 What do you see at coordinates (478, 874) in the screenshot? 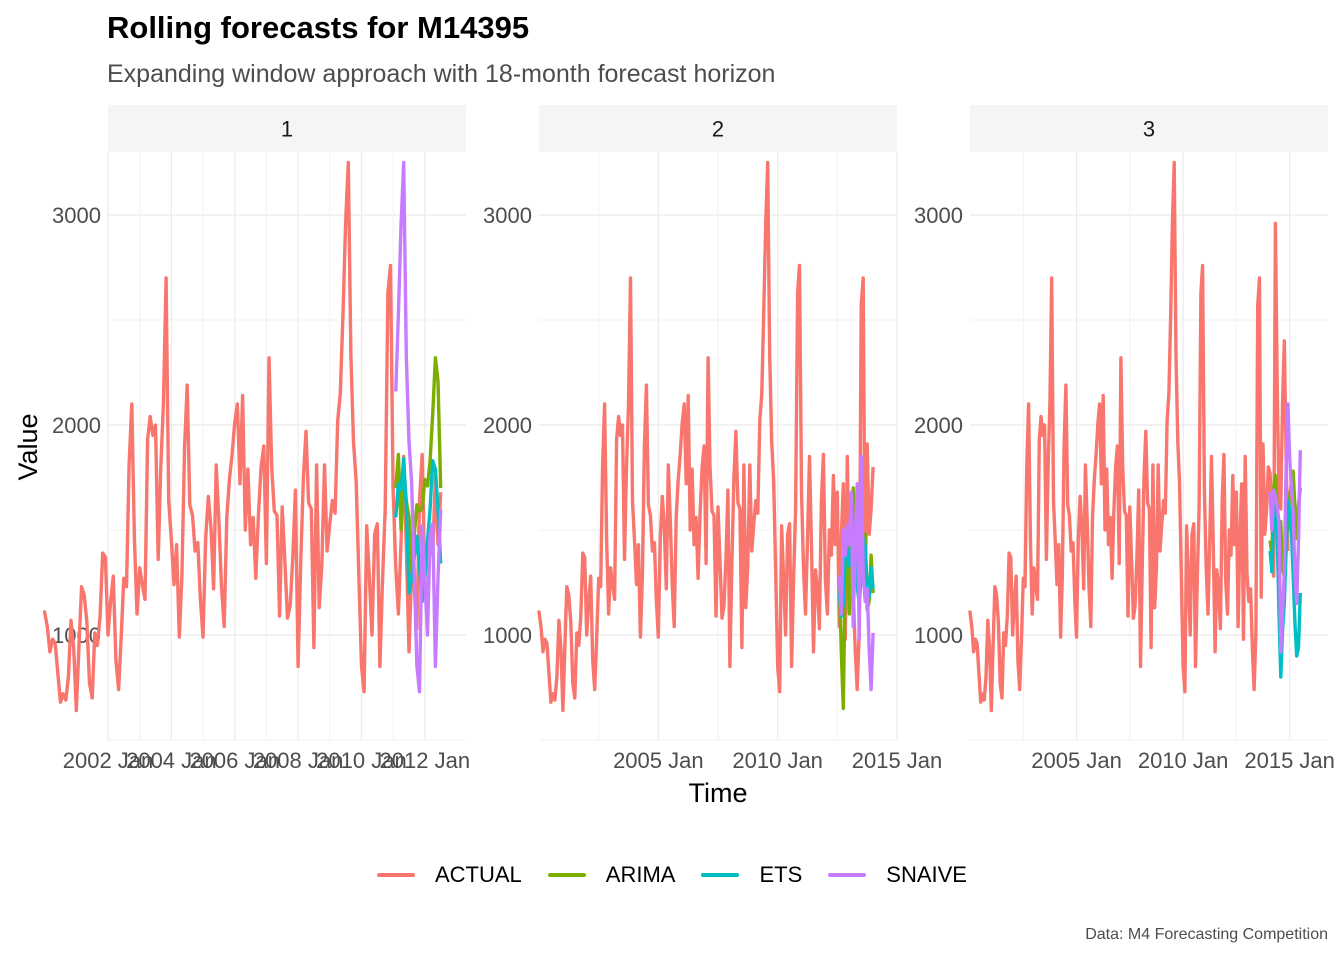
I see `legend-label-actual: ACTUAL` at bounding box center [478, 874].